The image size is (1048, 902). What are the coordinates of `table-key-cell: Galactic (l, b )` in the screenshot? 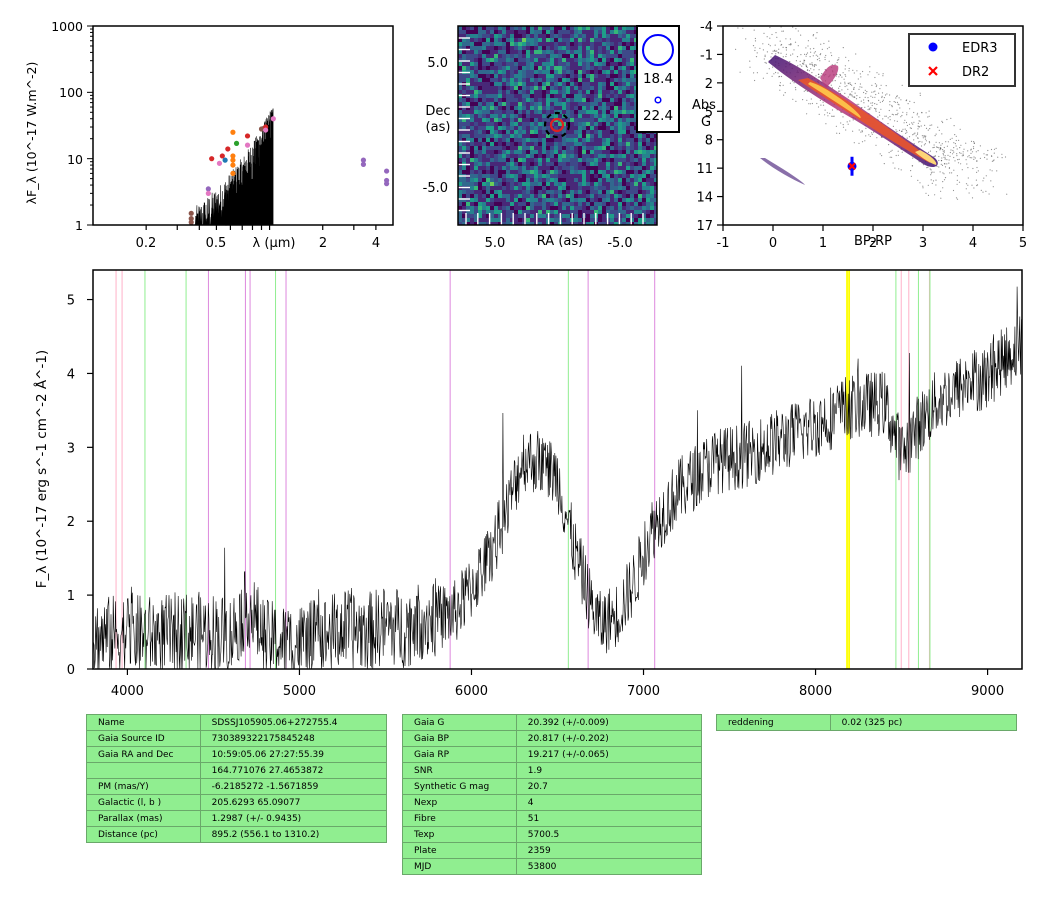 It's located at (143, 802).